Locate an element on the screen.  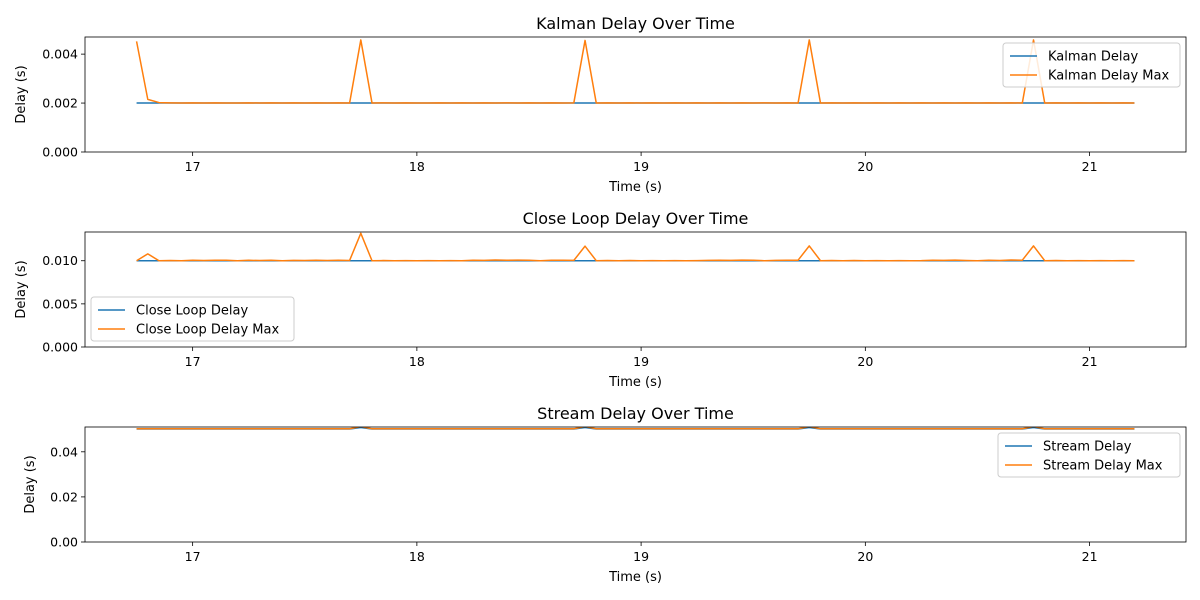
legend: Stream Delay Stream Delay Max is located at coordinates (1089, 455).